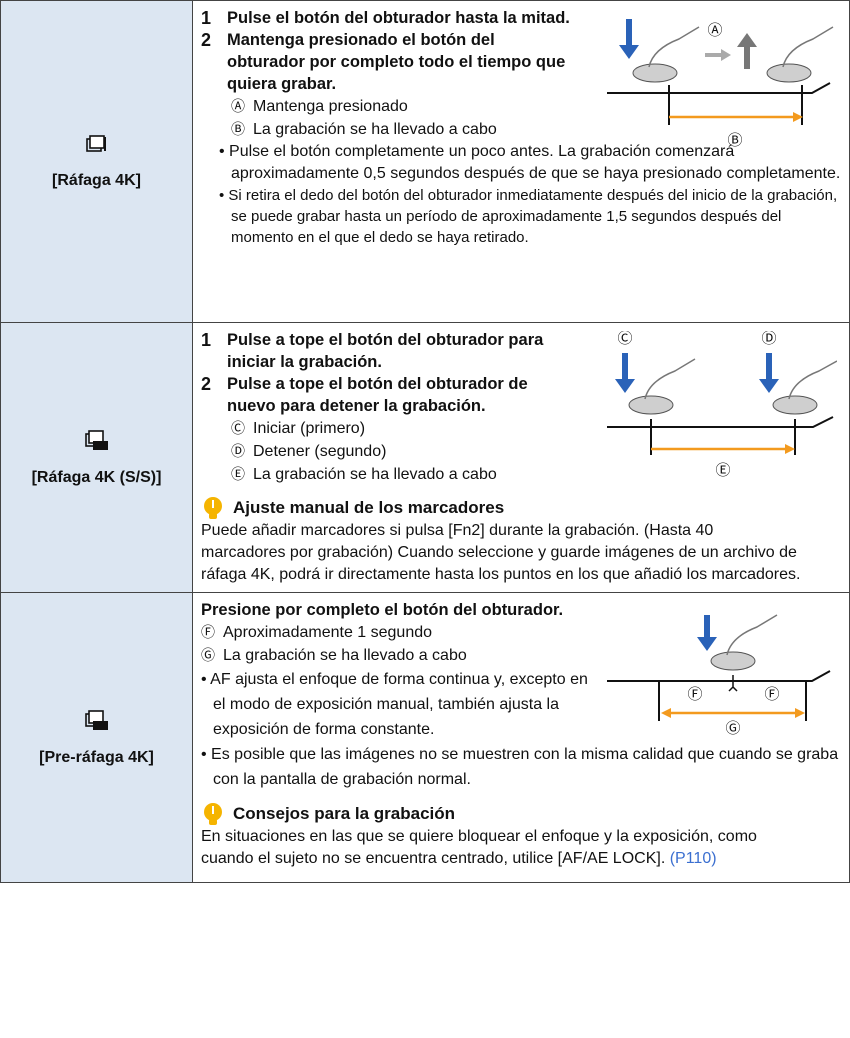 The image size is (850, 1038). Describe the element at coordinates (320, 451) in the screenshot. I see `legend-text: Detener (segundo)` at that location.